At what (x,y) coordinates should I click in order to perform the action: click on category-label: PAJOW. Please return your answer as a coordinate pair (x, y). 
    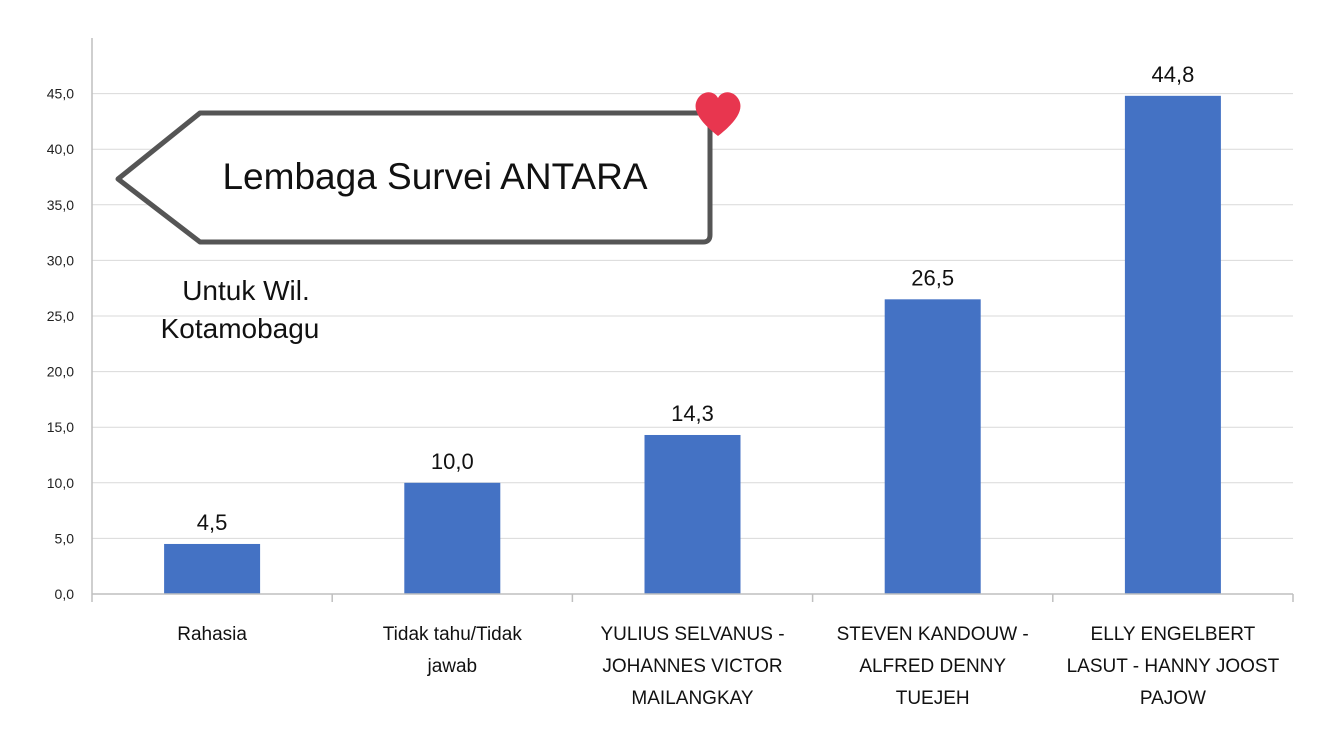
    Looking at the image, I should click on (1173, 698).